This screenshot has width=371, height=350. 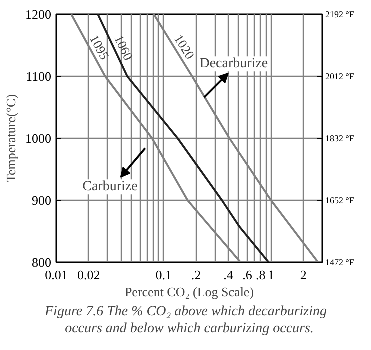 What do you see at coordinates (189, 292) in the screenshot?
I see `x-axis-title: Percent CO₂ (Log Scale)` at bounding box center [189, 292].